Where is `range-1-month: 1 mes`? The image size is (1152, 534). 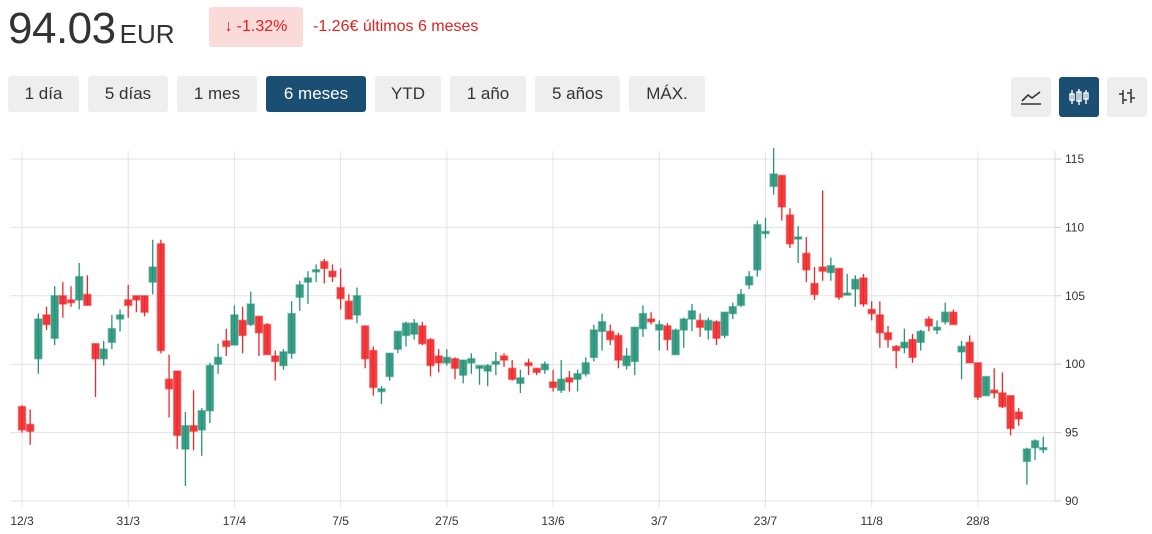
range-1-month: 1 mes is located at coordinates (217, 94).